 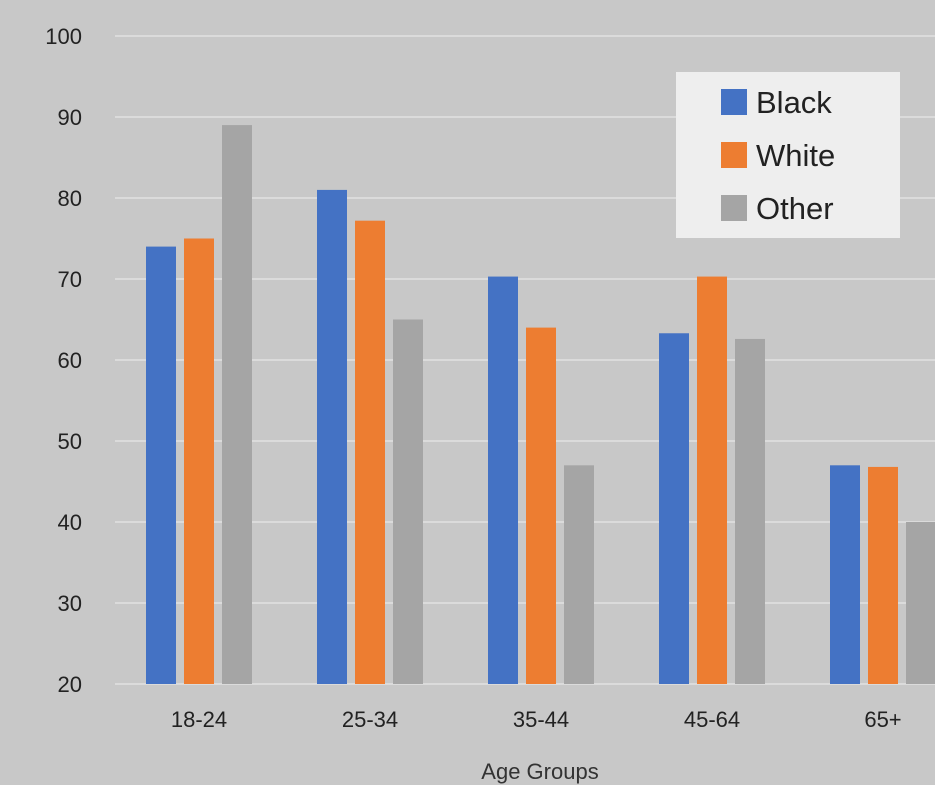 I want to click on y-tick-label: 30, so click(x=70, y=603).